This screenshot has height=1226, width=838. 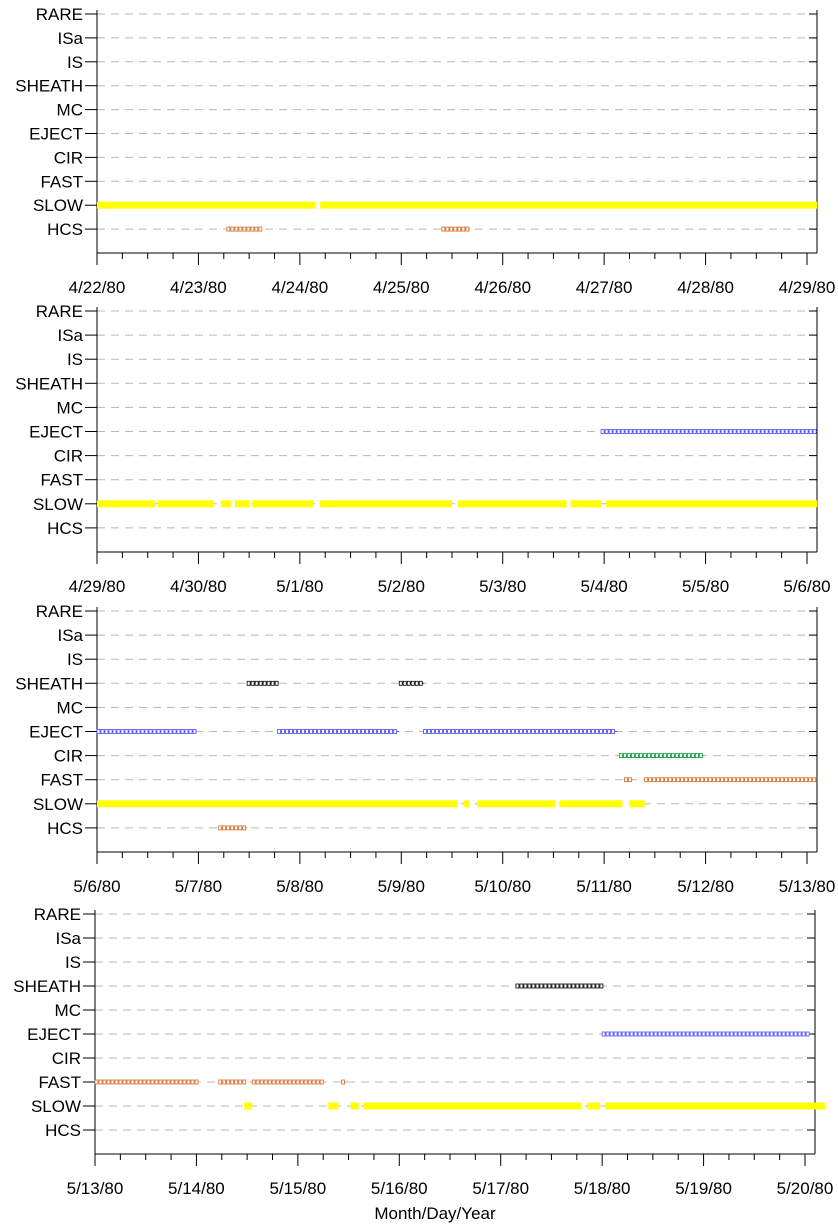 I want to click on interval-cir, so click(x=661, y=755).